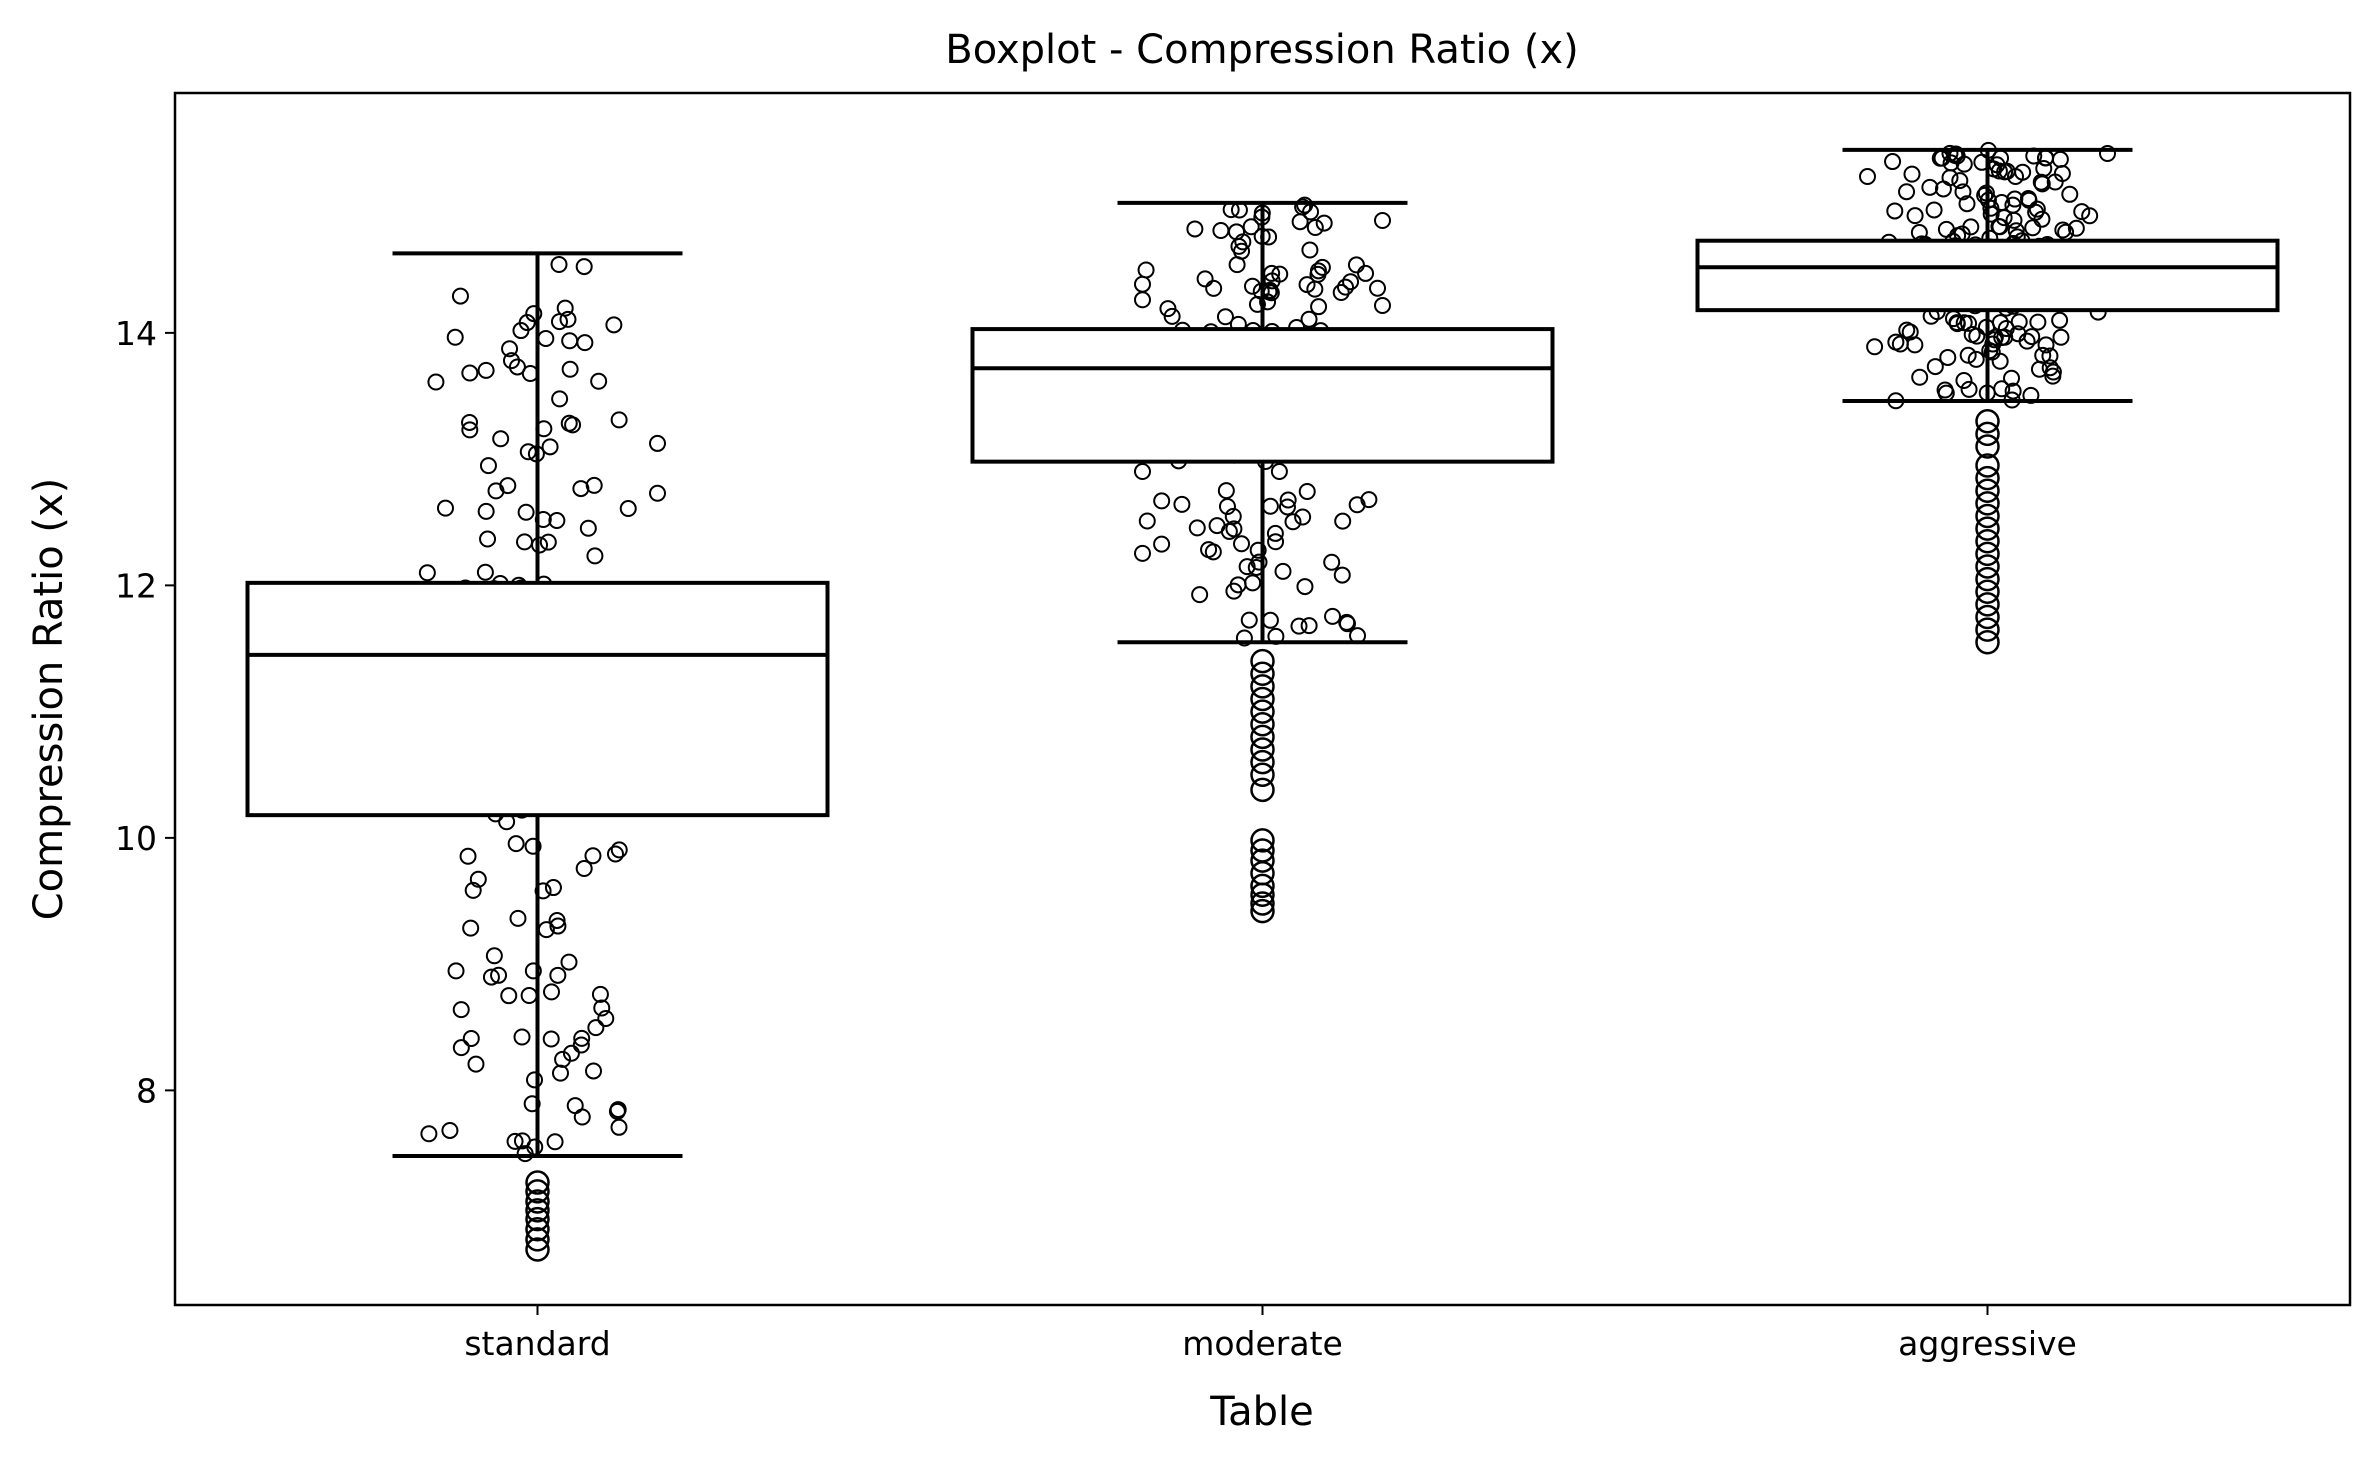 The width and height of the screenshot is (2370, 1466). I want to click on x-tick-label: moderate, so click(1262, 1343).